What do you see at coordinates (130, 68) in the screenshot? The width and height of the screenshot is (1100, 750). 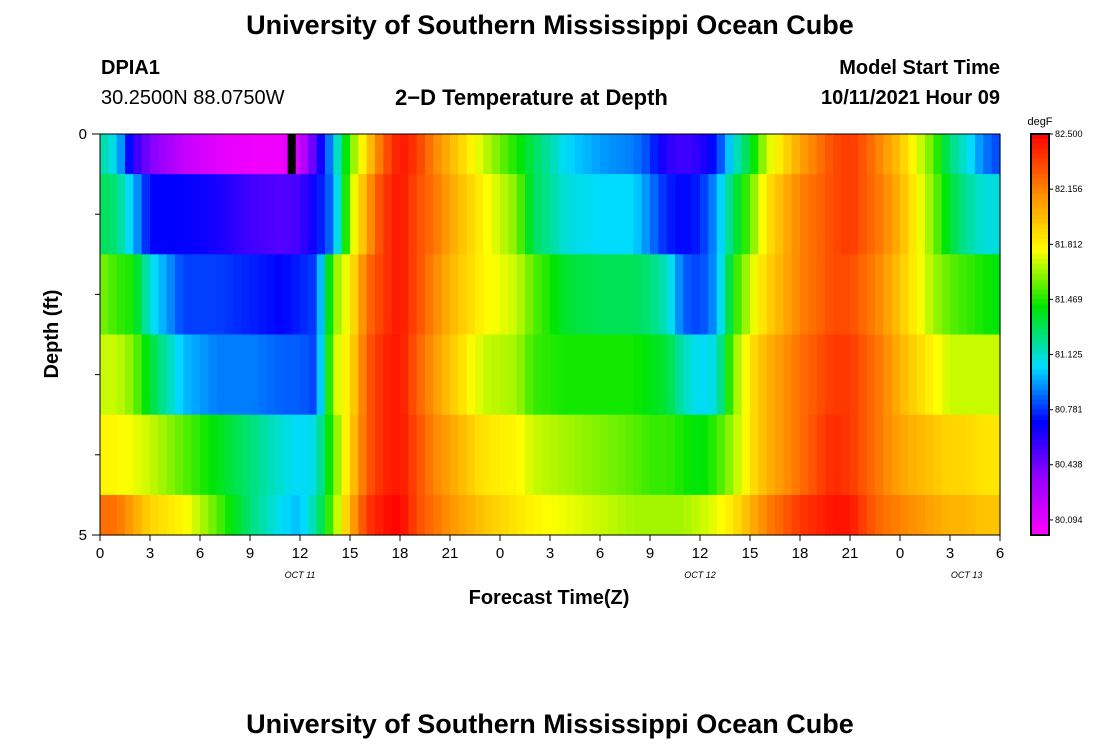 I see `station-id: DPIA1` at bounding box center [130, 68].